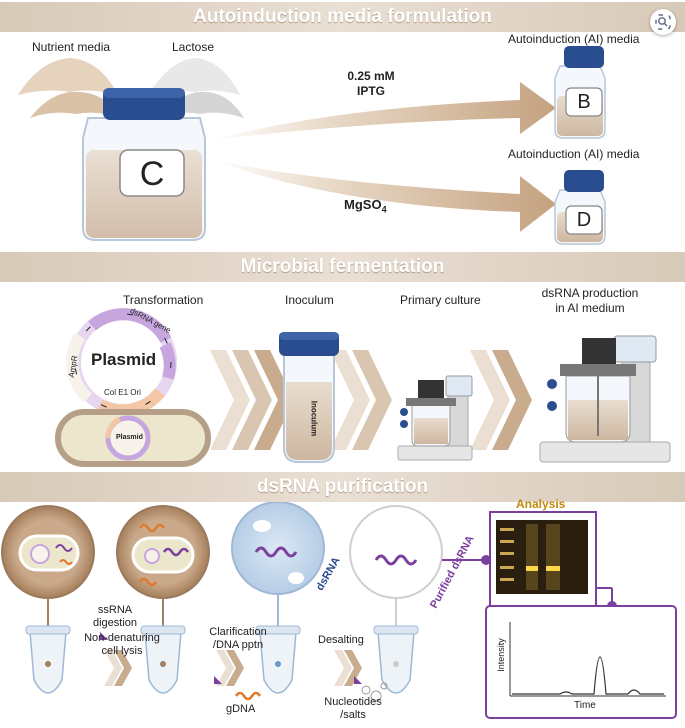 This screenshot has height=728, width=685. Describe the element at coordinates (193, 47) in the screenshot. I see `lactose-label: Lactose` at that location.